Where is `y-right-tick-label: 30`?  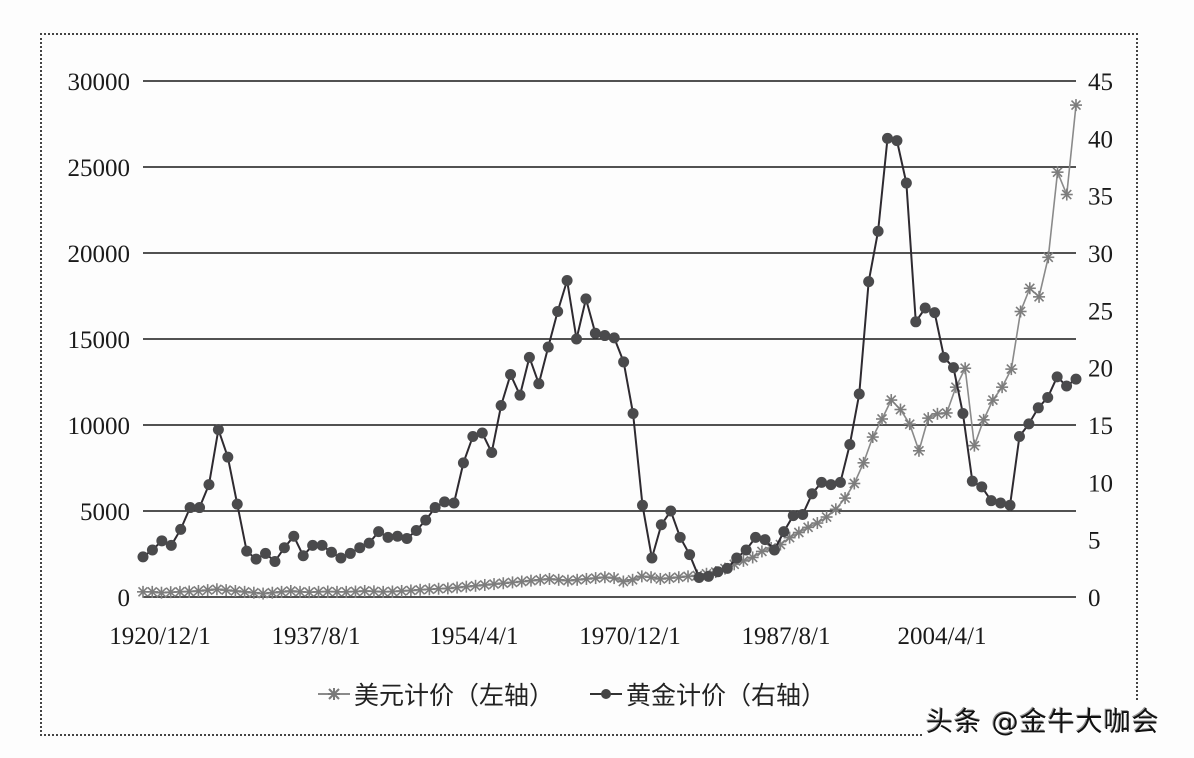 y-right-tick-label: 30 is located at coordinates (1100, 254).